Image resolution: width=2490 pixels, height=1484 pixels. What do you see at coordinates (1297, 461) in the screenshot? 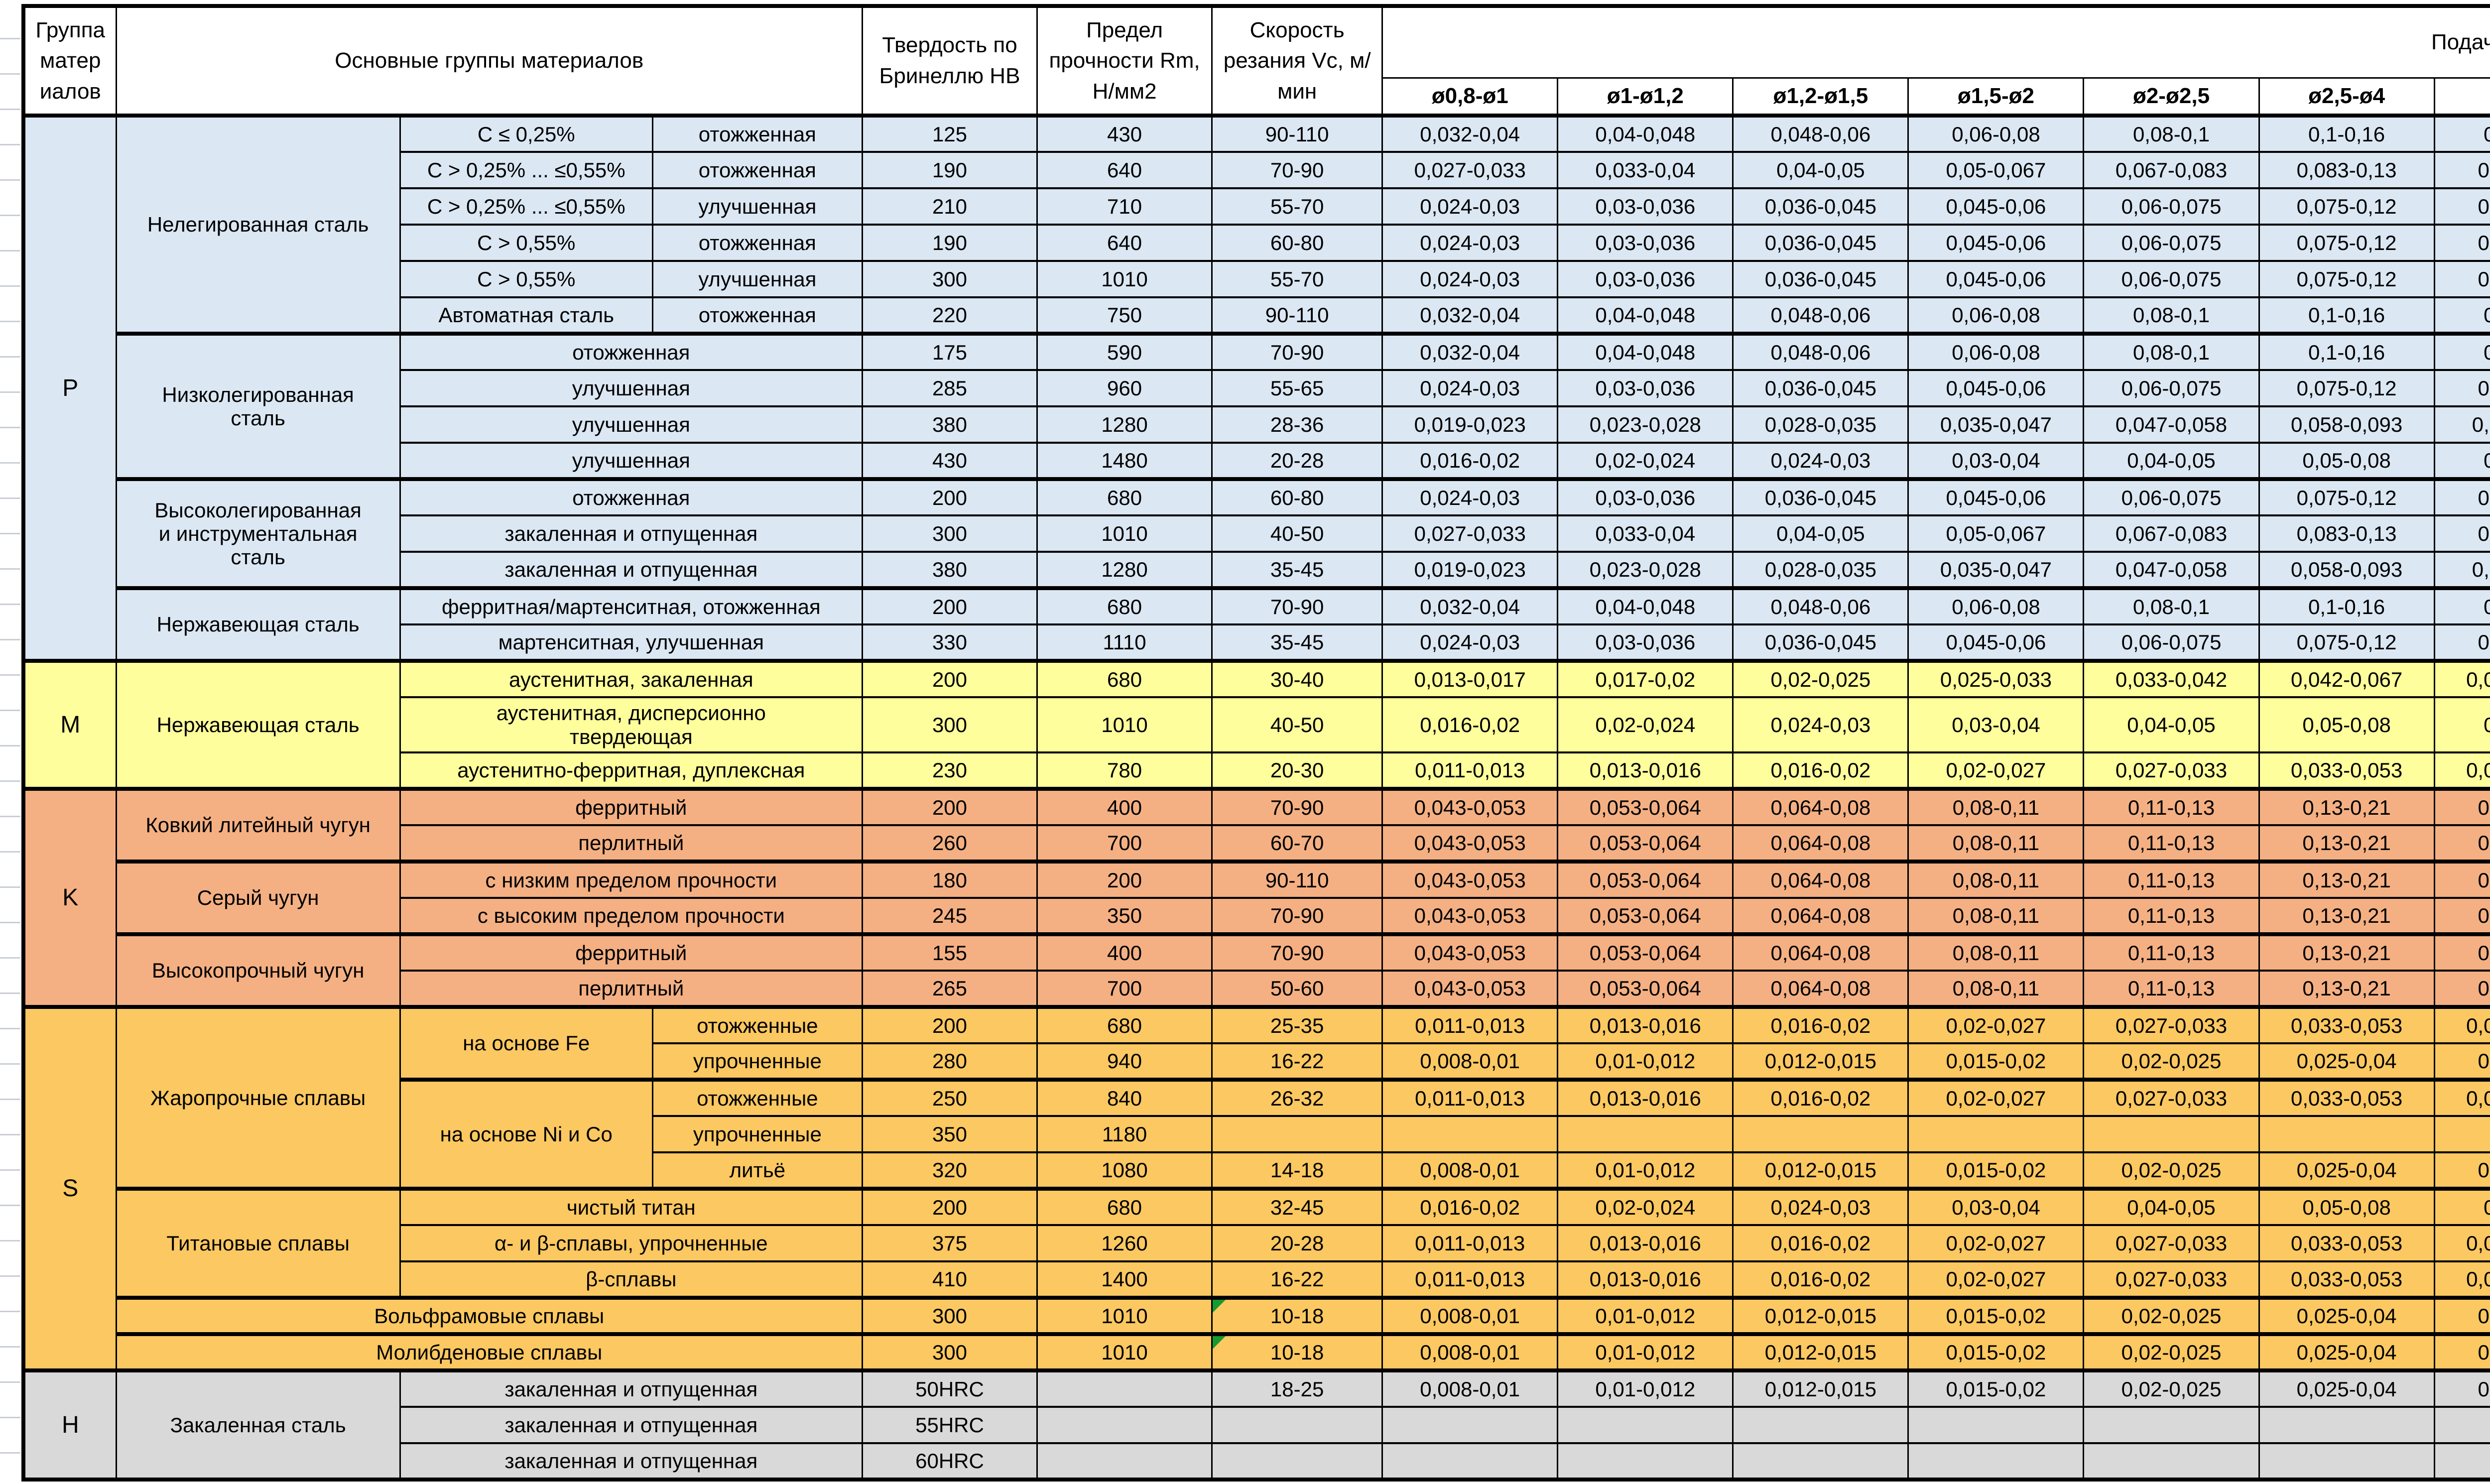
I see `speed-cell: 20-28` at bounding box center [1297, 461].